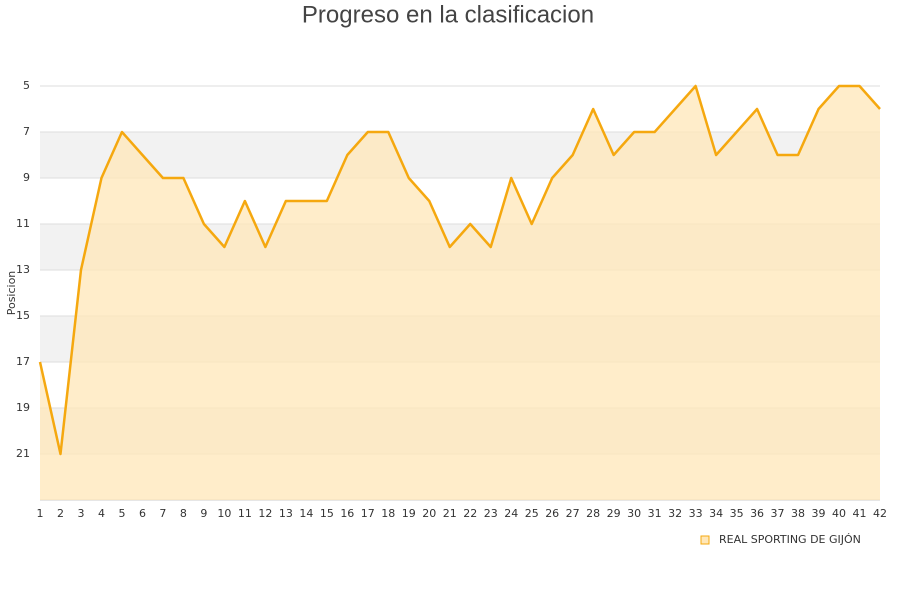 This screenshot has width=900, height=600. What do you see at coordinates (245, 513) in the screenshot?
I see `x-tick-label: 11` at bounding box center [245, 513].